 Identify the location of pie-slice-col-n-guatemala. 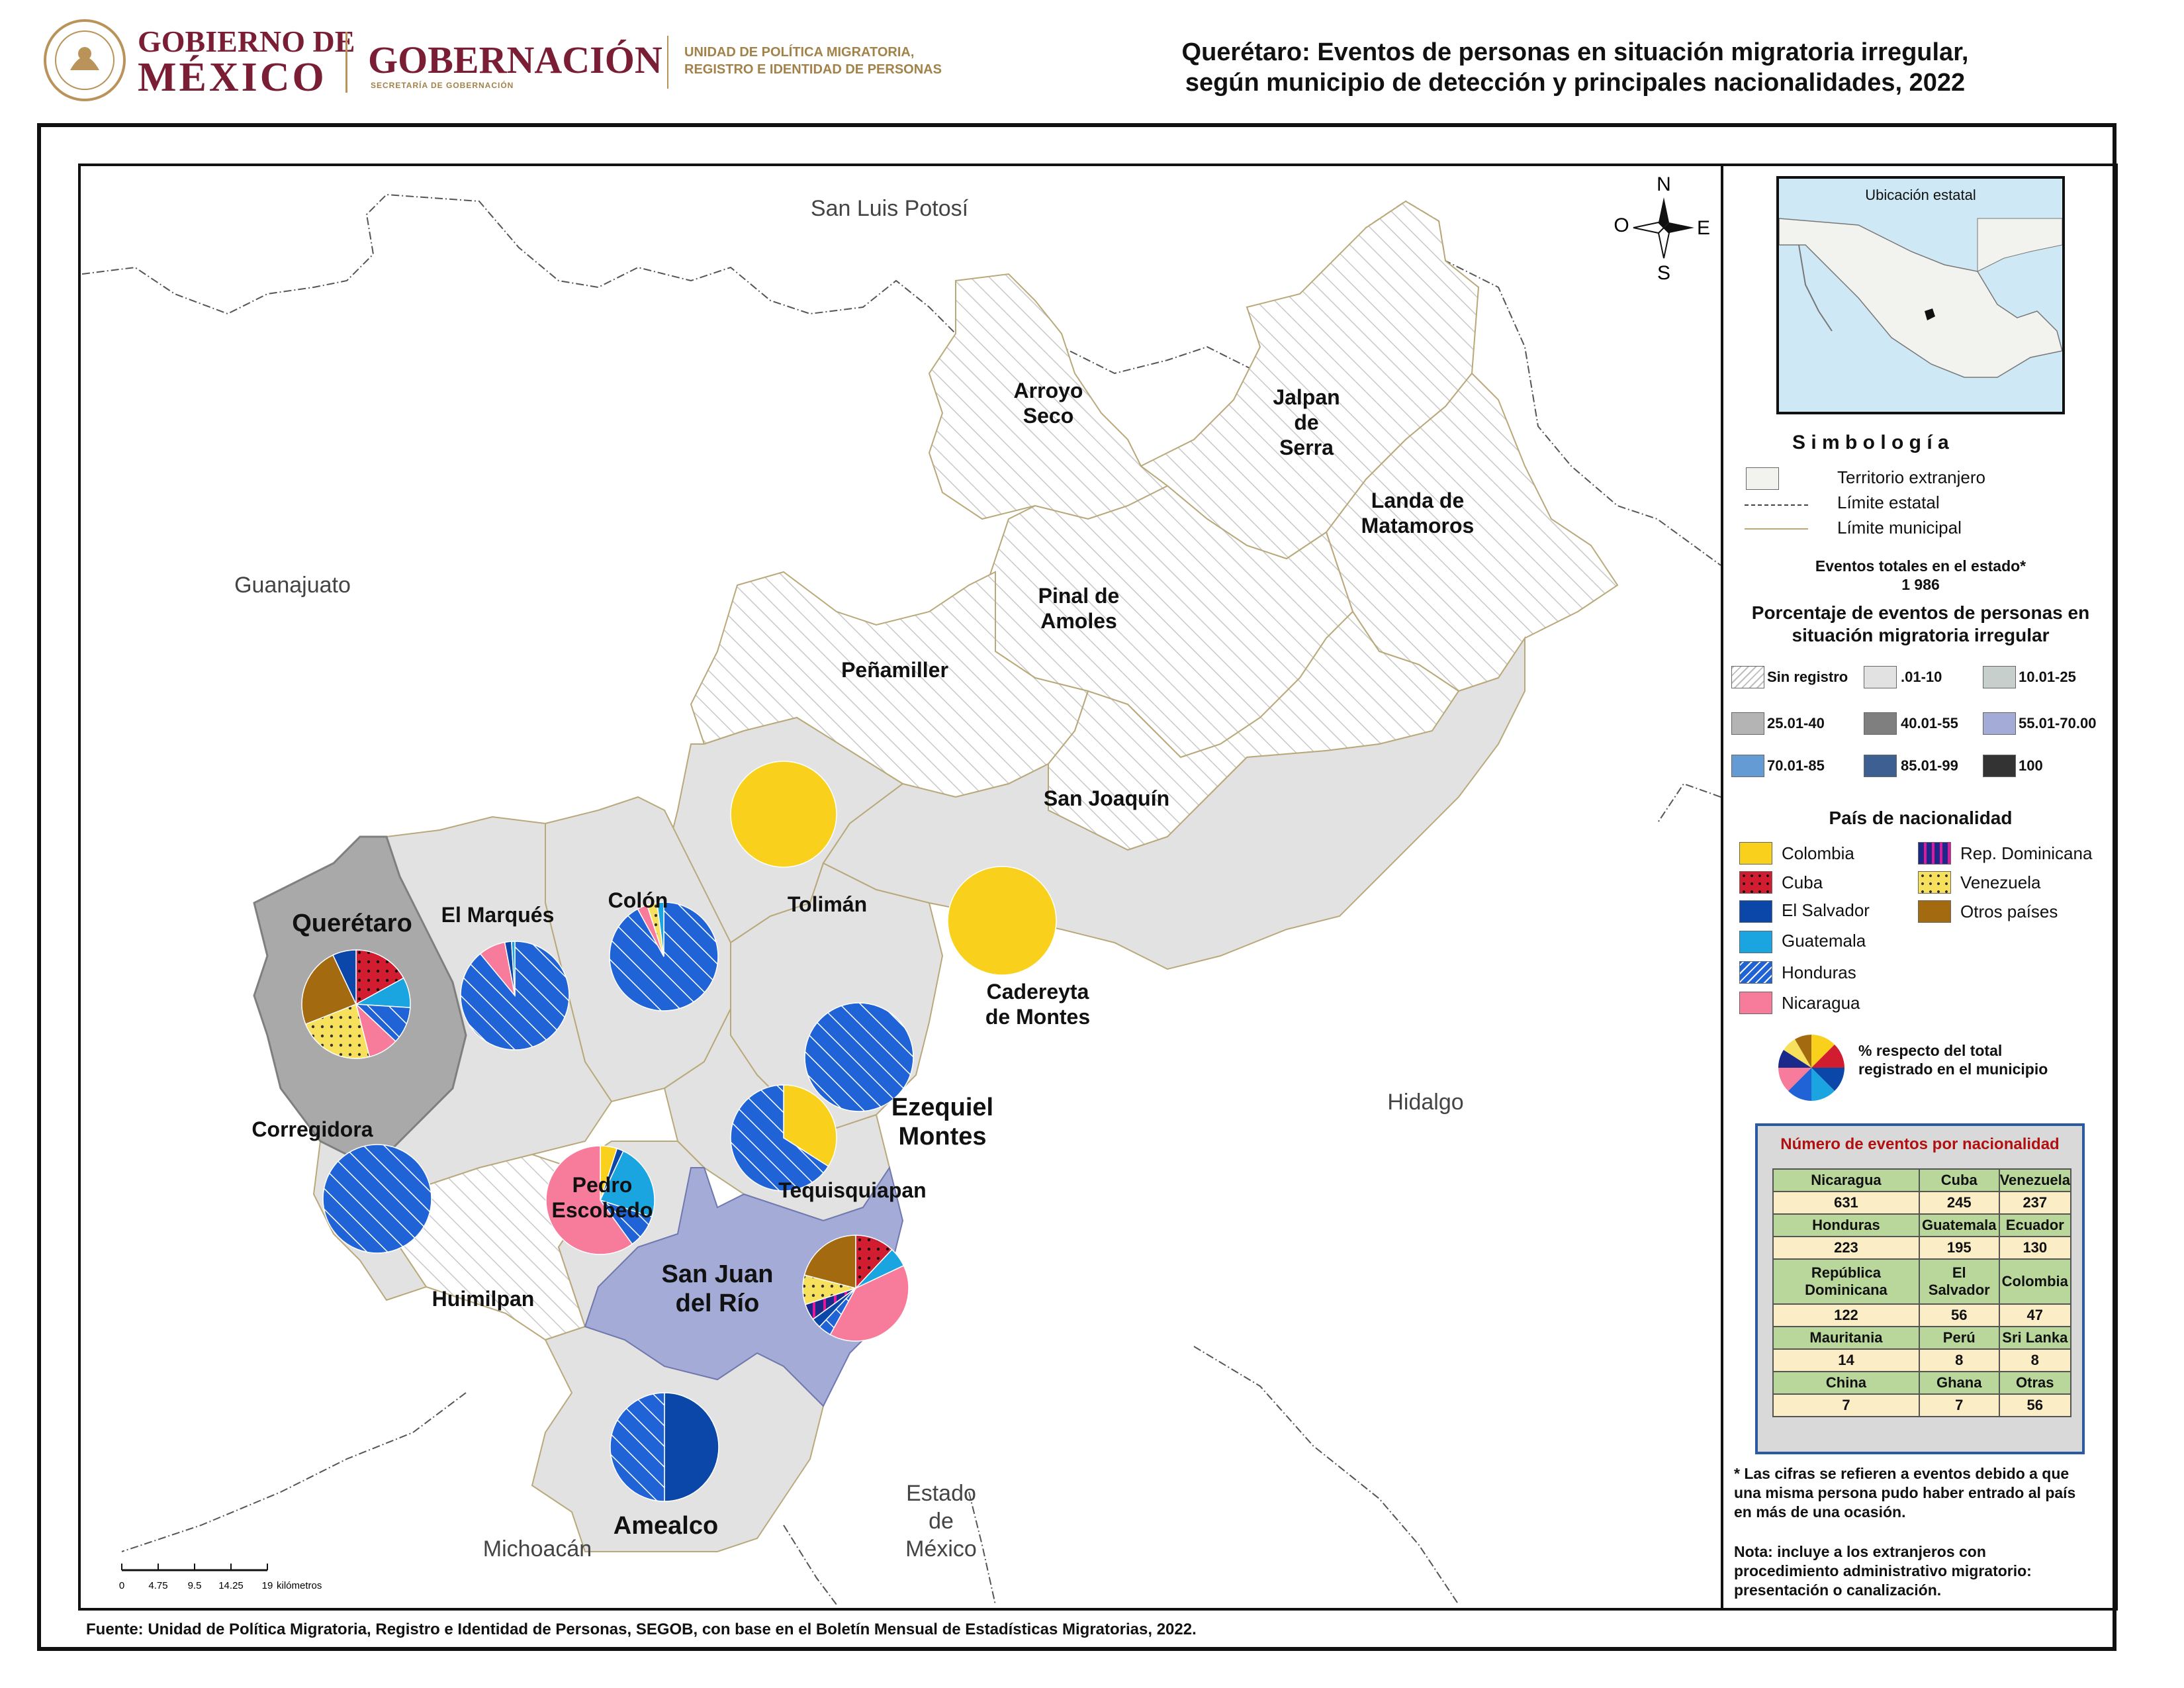
(660, 929).